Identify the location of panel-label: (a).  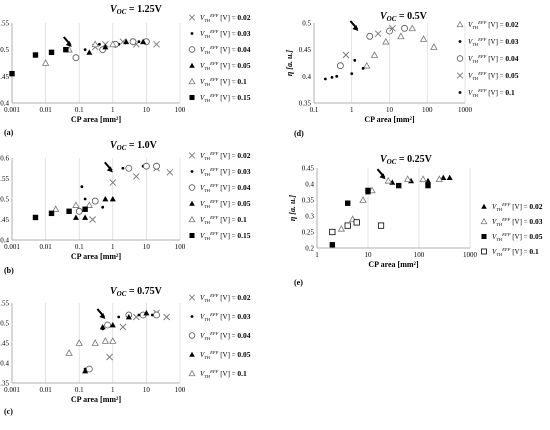
(9, 132).